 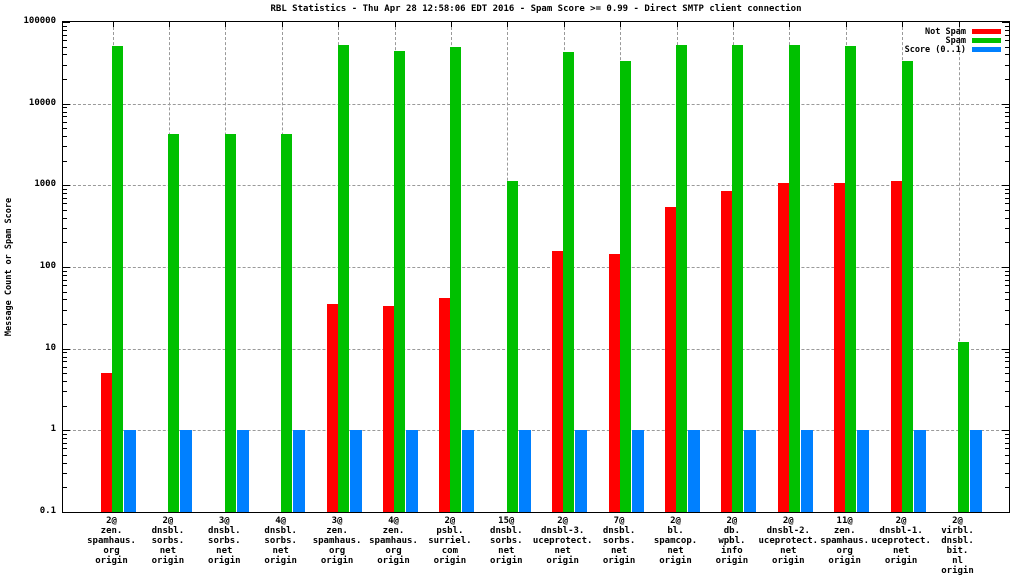 I want to click on y-tick-label: 100000, so click(x=39, y=21).